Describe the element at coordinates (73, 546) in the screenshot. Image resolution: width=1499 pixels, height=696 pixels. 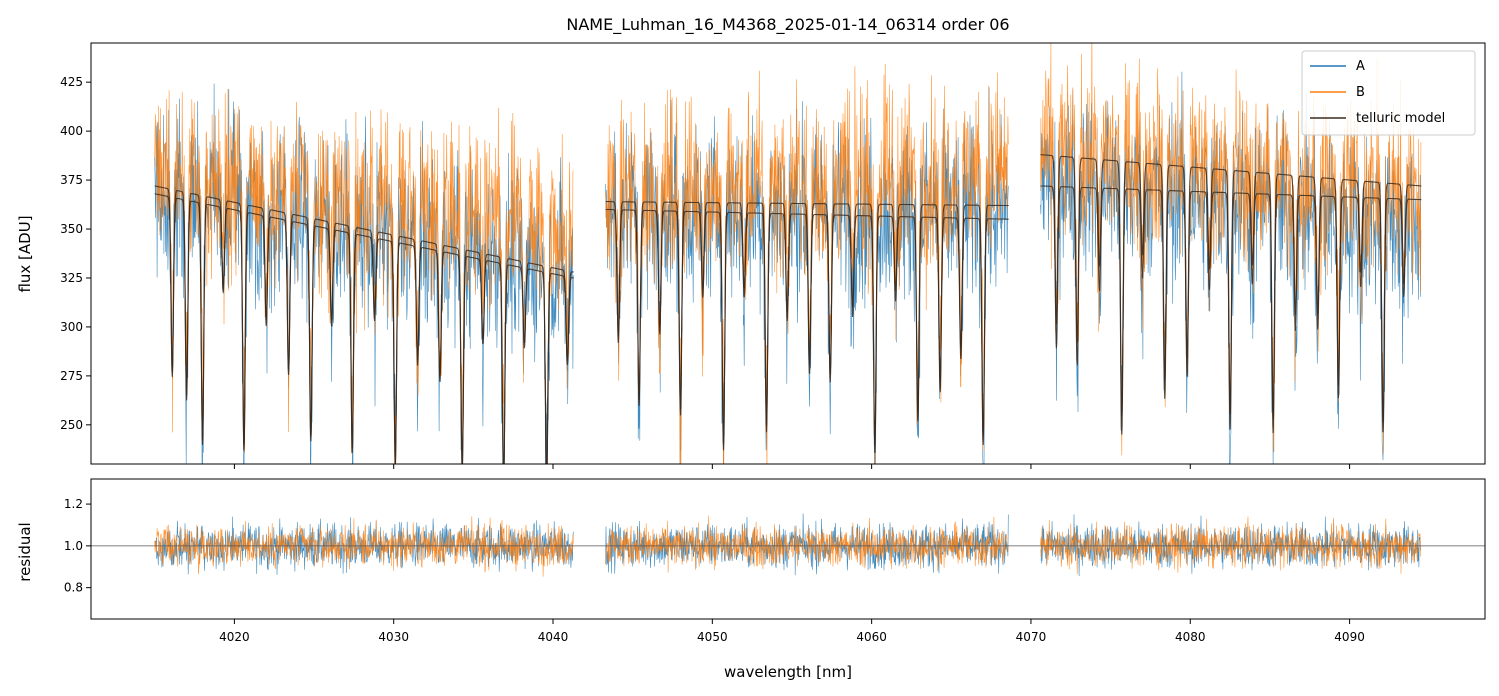
I see `residual-y-tick-label-1: 1.0` at that location.